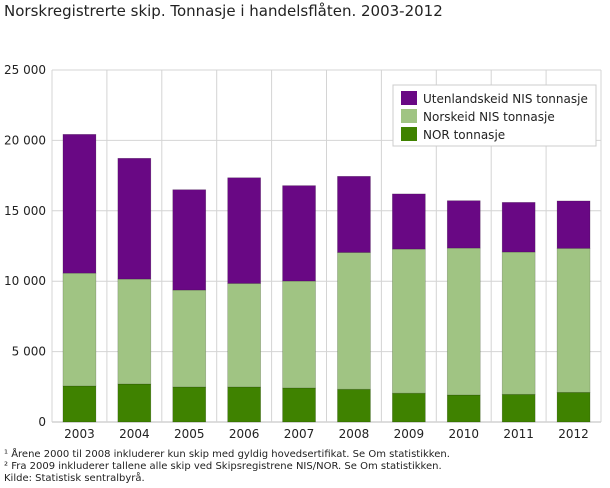 The image size is (610, 488). Describe the element at coordinates (25, 70) in the screenshot. I see `y-tick-label: 25 000` at that location.